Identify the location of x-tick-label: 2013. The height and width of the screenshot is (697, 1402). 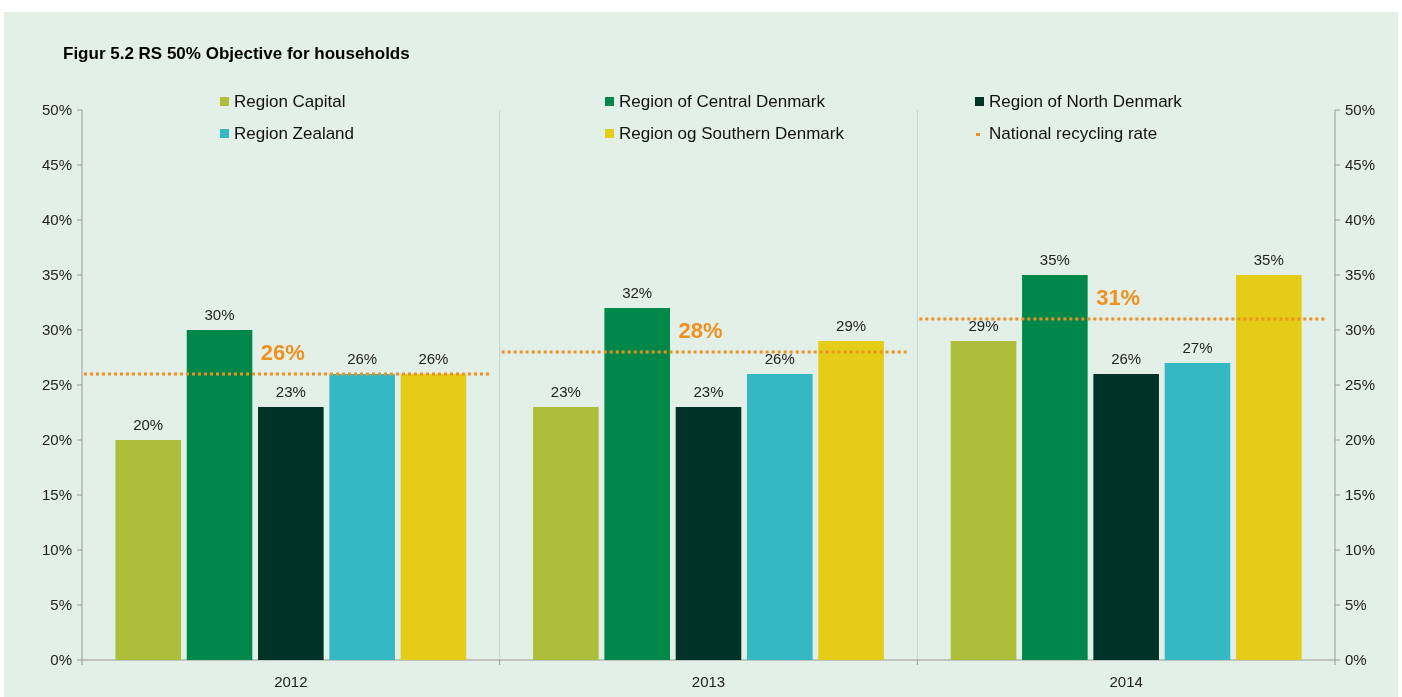
(708, 681).